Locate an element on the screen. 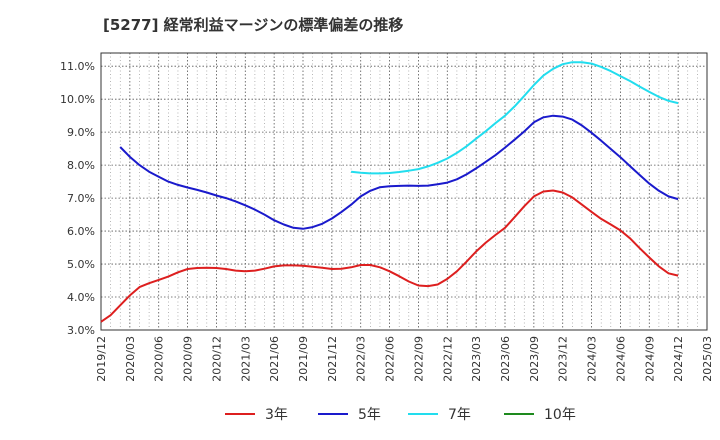 This screenshot has height=440, width=720. series-line-7年 is located at coordinates (514, 118).